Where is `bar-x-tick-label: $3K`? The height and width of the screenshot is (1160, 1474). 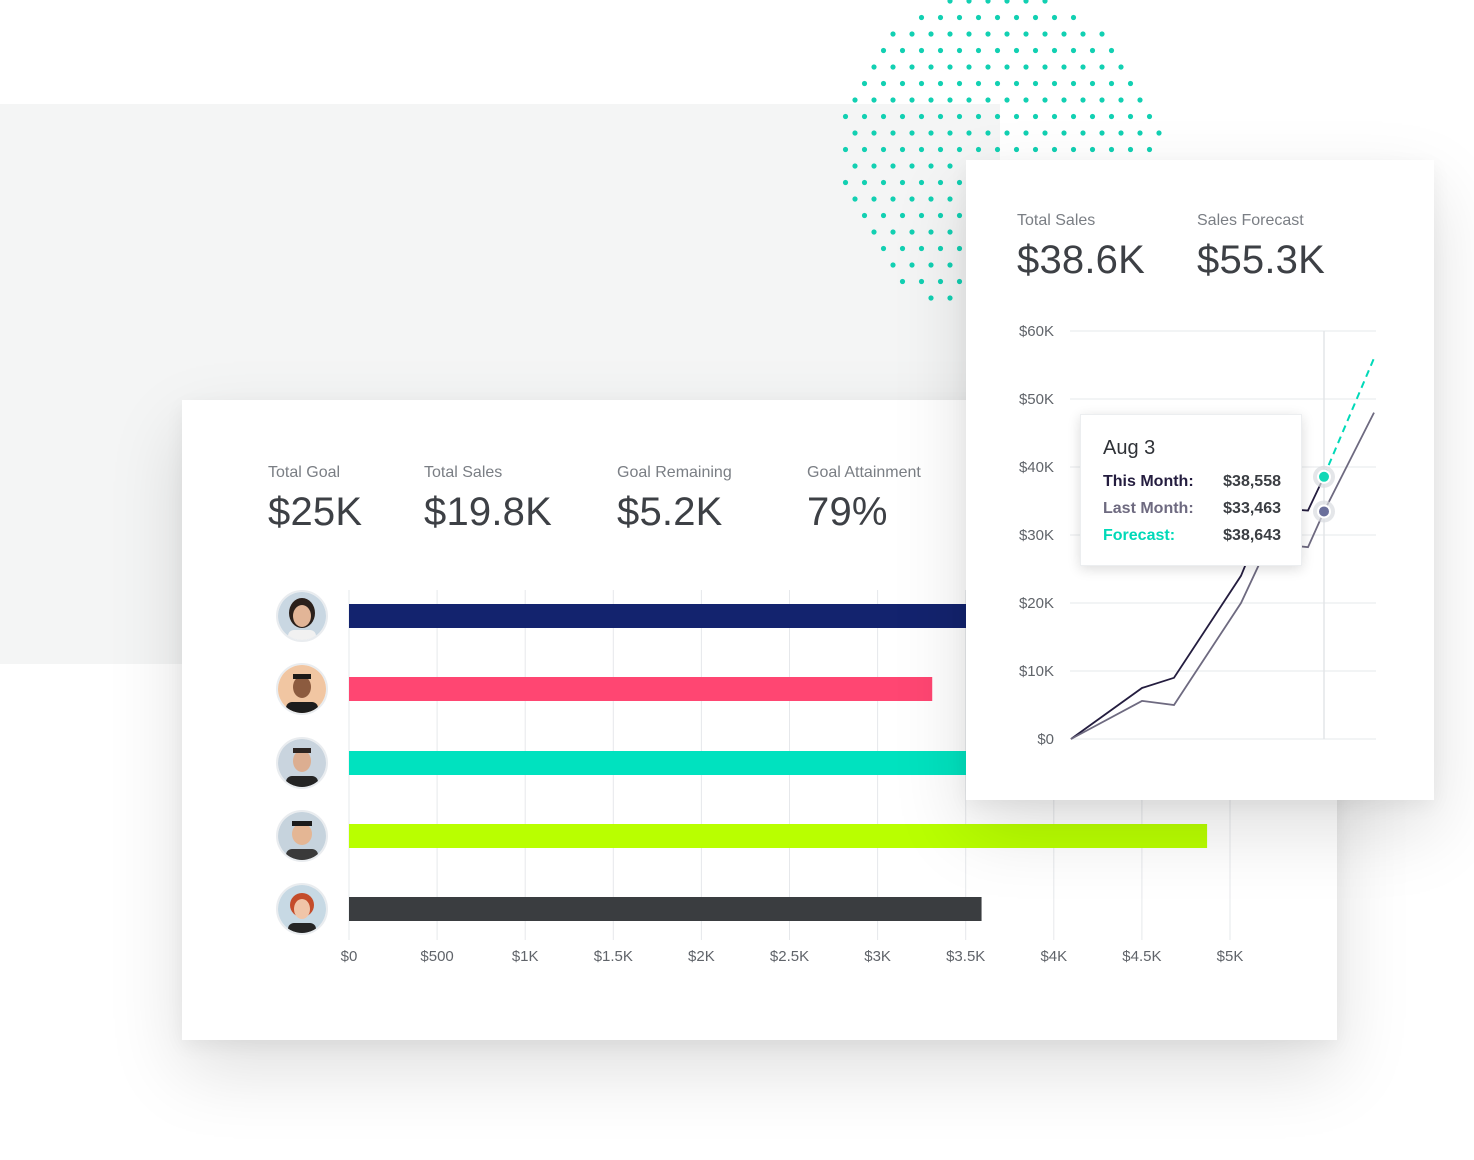
bar-x-tick-label: $3K is located at coordinates (877, 956).